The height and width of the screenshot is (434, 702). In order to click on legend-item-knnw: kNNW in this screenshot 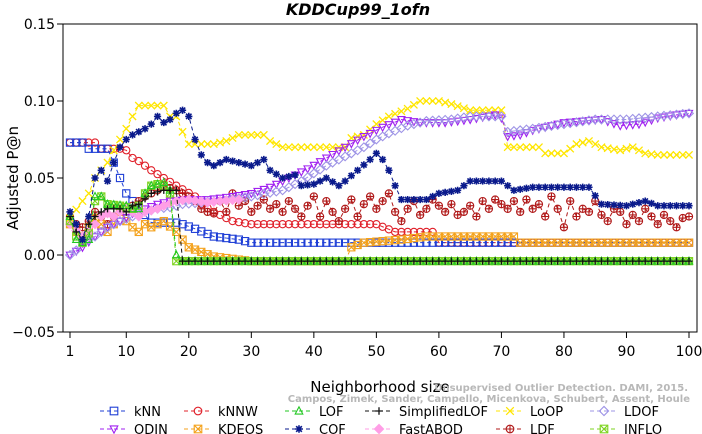, I will do `click(221, 412)`.